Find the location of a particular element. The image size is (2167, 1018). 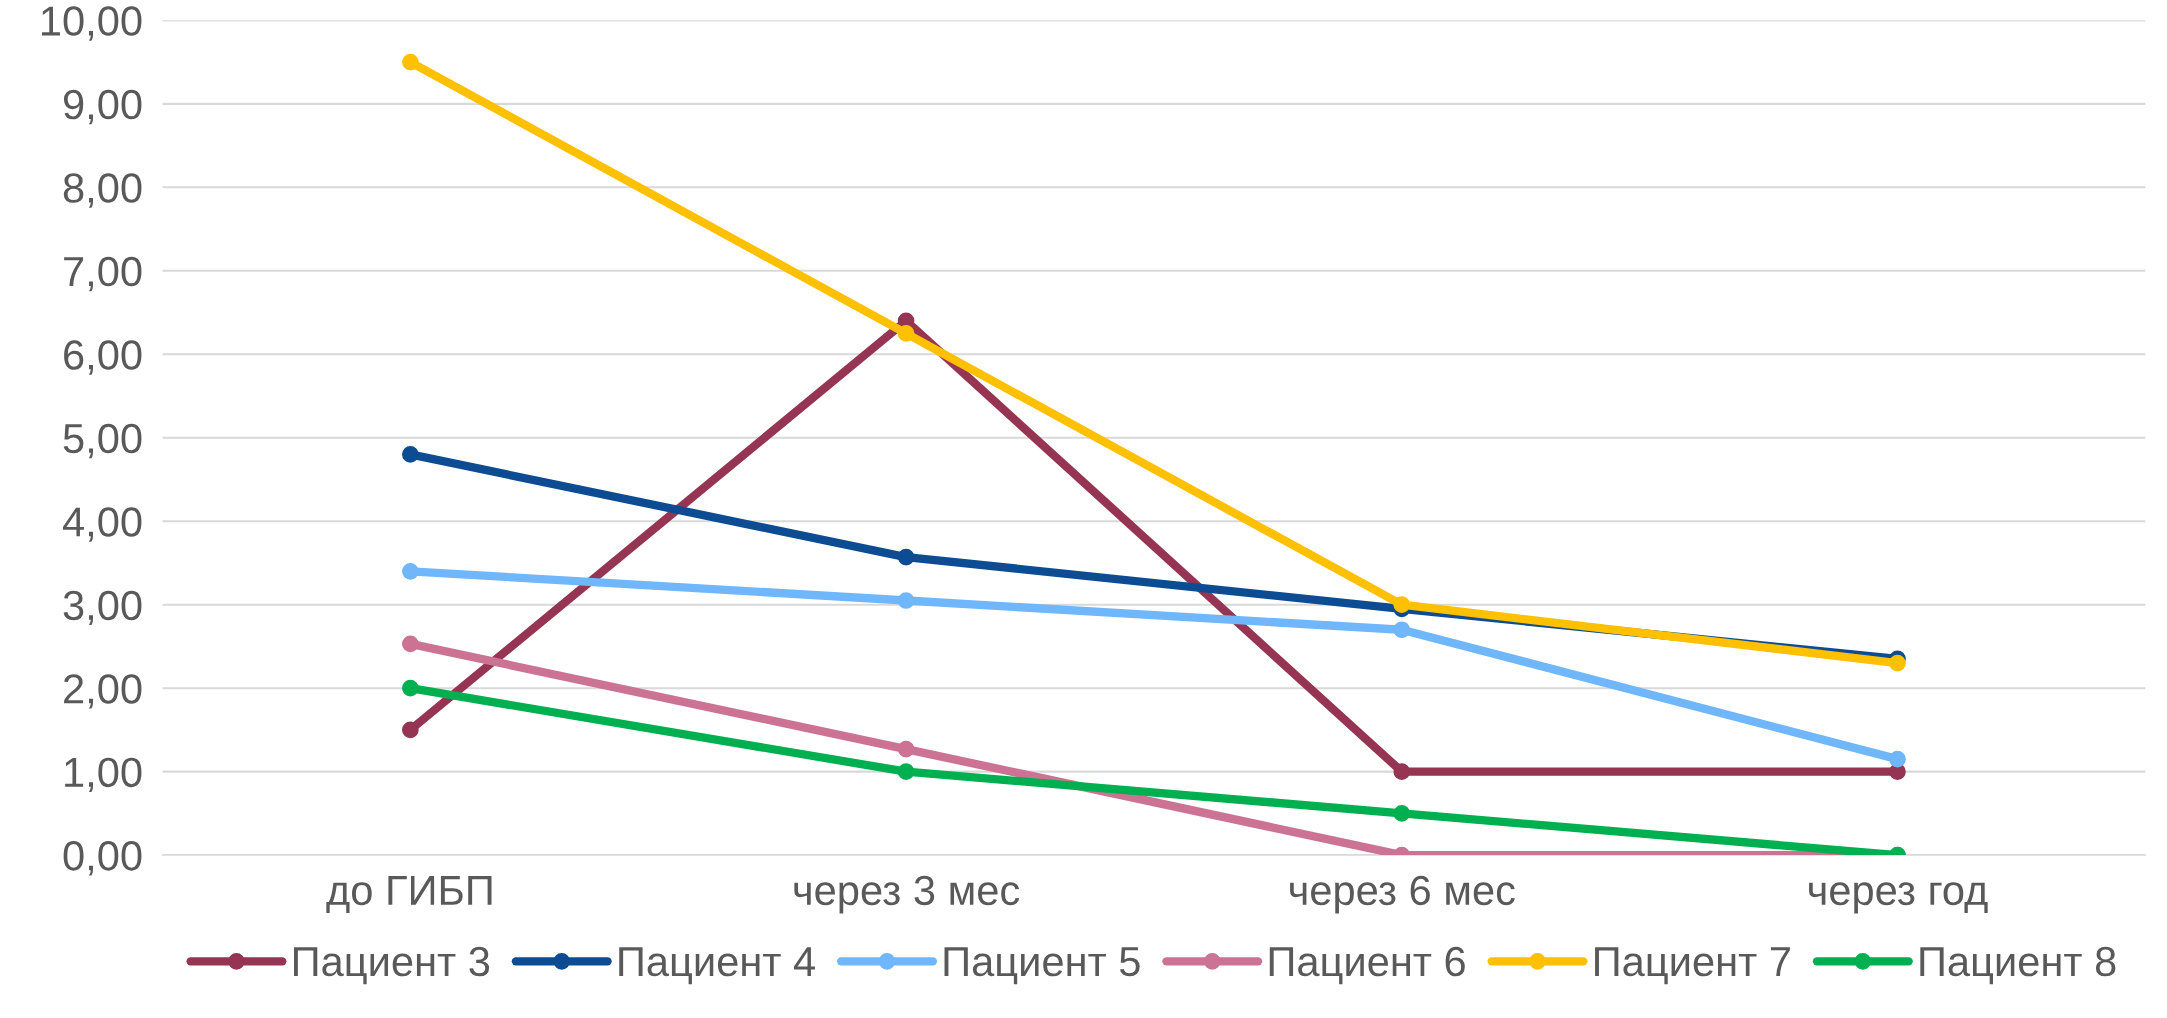

x-tick-label: через год is located at coordinates (1898, 898).